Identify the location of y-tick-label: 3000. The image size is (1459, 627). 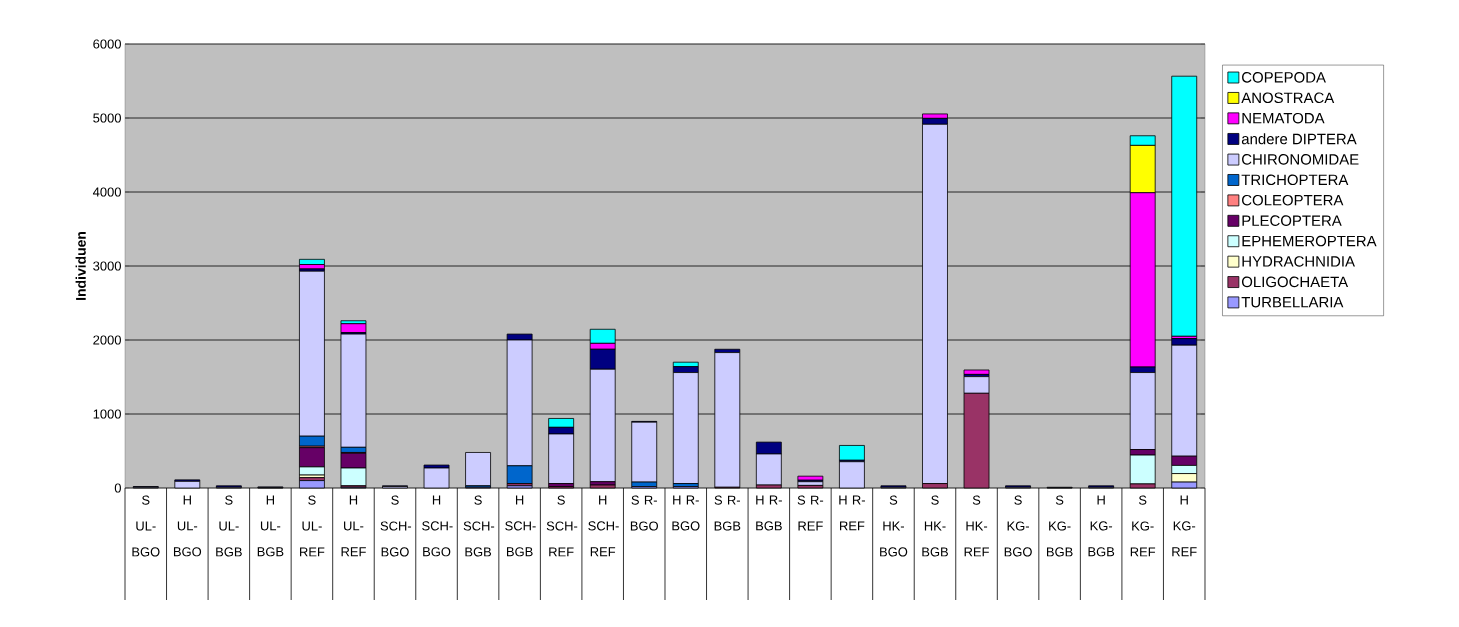
(107, 266).